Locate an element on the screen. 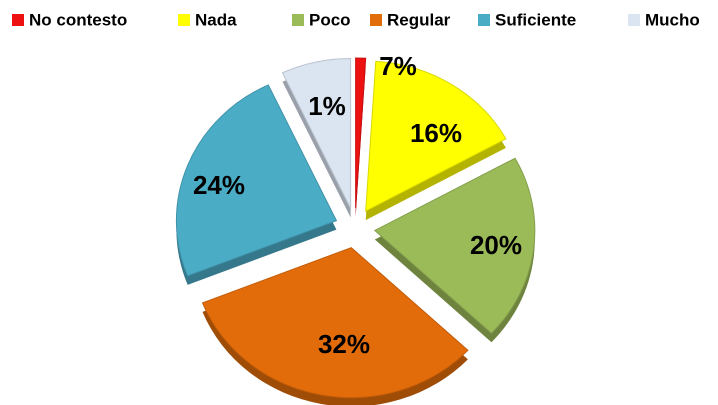  data-label: 32% is located at coordinates (344, 344).